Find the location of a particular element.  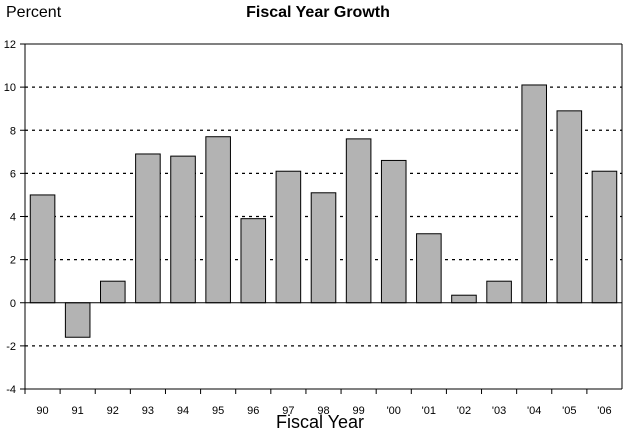

y-tick-label: 8 is located at coordinates (13, 131).